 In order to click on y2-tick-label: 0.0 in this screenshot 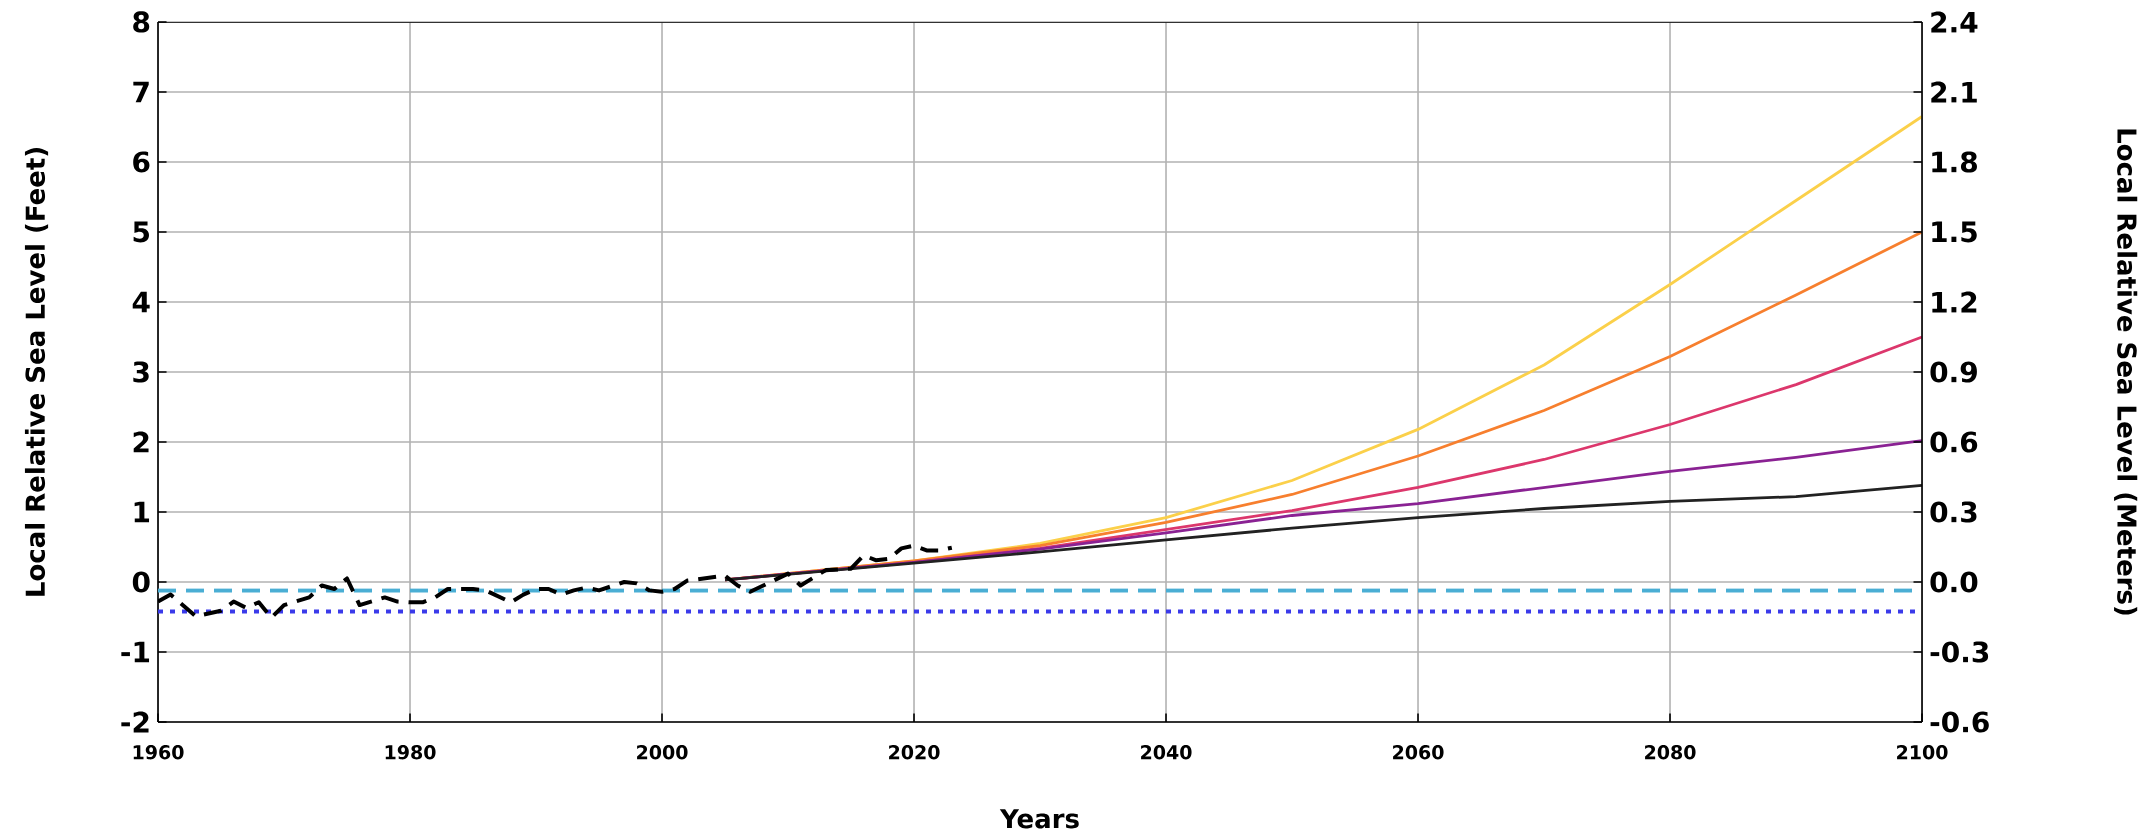, I will do `click(1954, 582)`.